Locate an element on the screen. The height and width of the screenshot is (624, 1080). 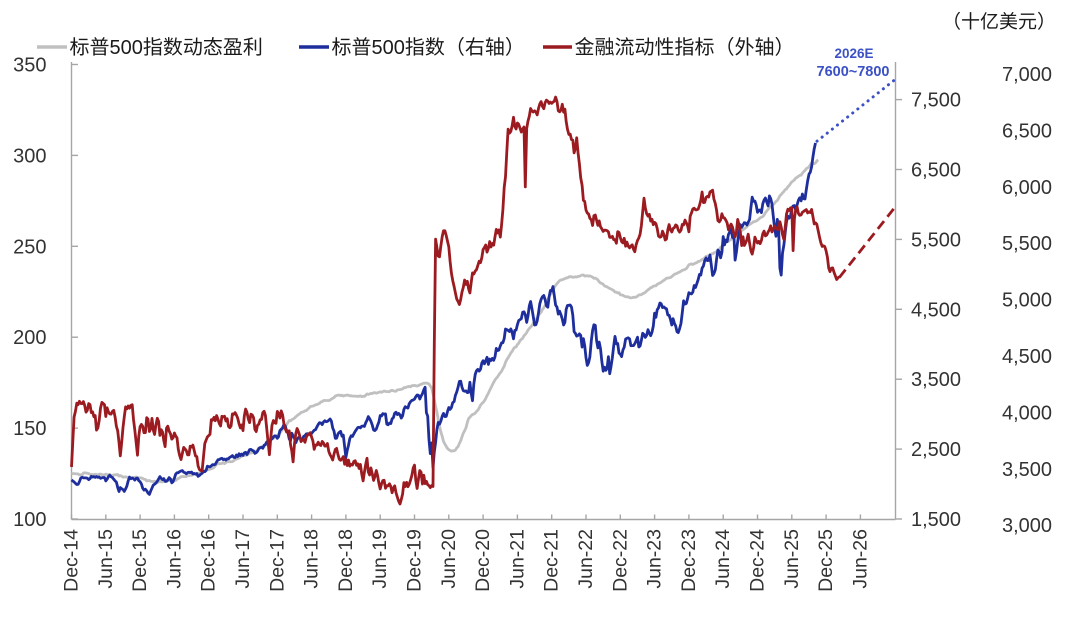
forecast-annotation: 2026E 7600~7800 is located at coordinates (853, 63).